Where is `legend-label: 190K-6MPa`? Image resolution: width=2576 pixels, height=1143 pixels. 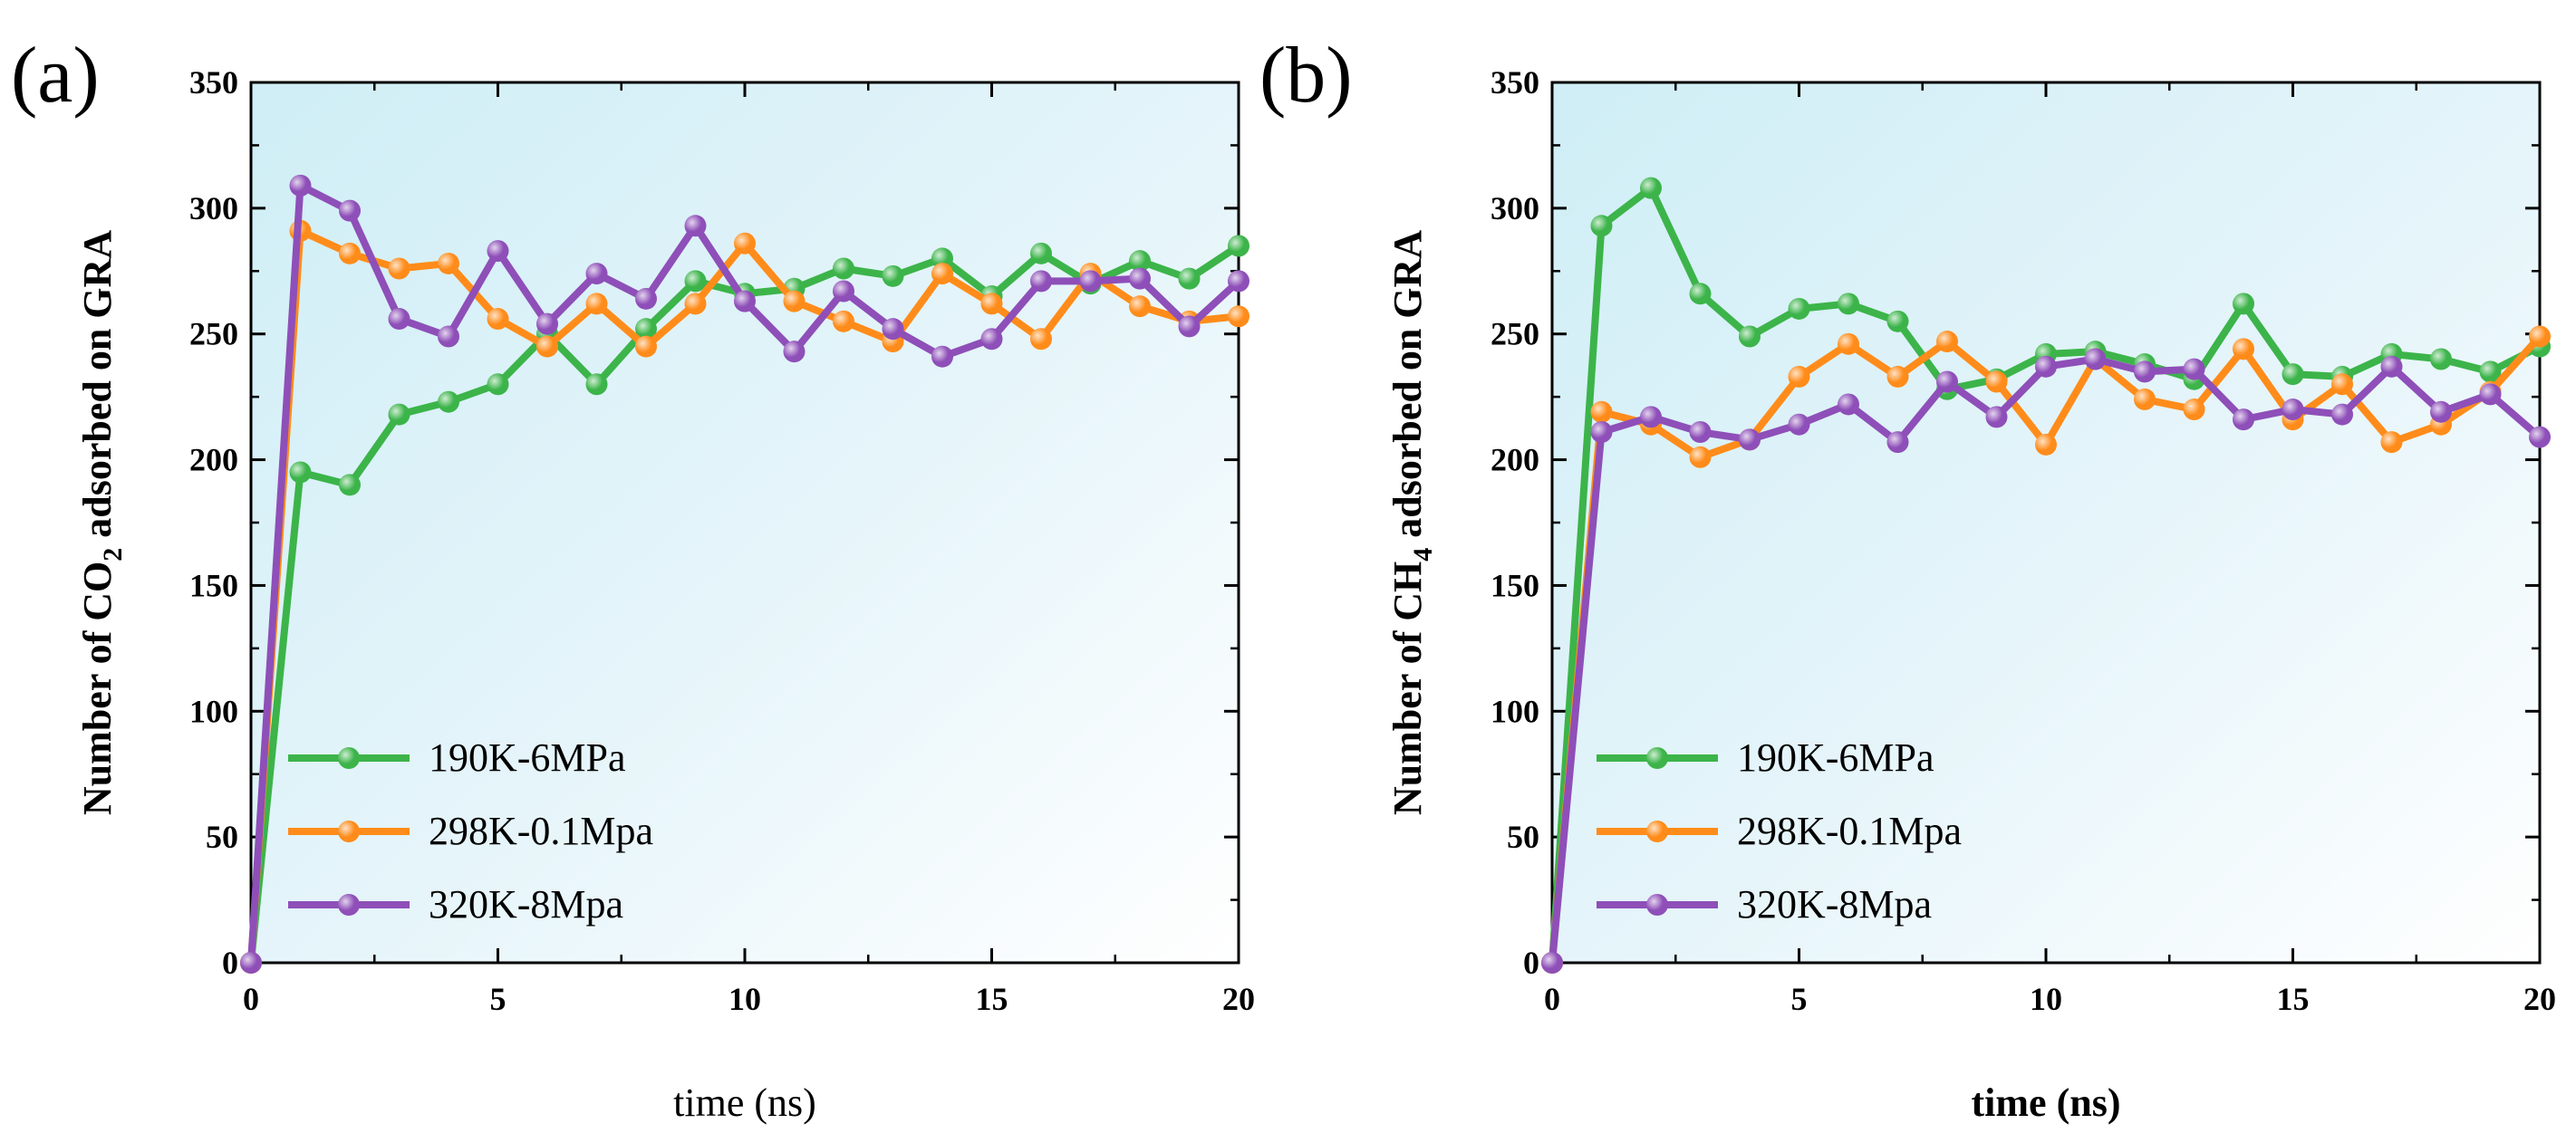 legend-label: 190K-6MPa is located at coordinates (1835, 757).